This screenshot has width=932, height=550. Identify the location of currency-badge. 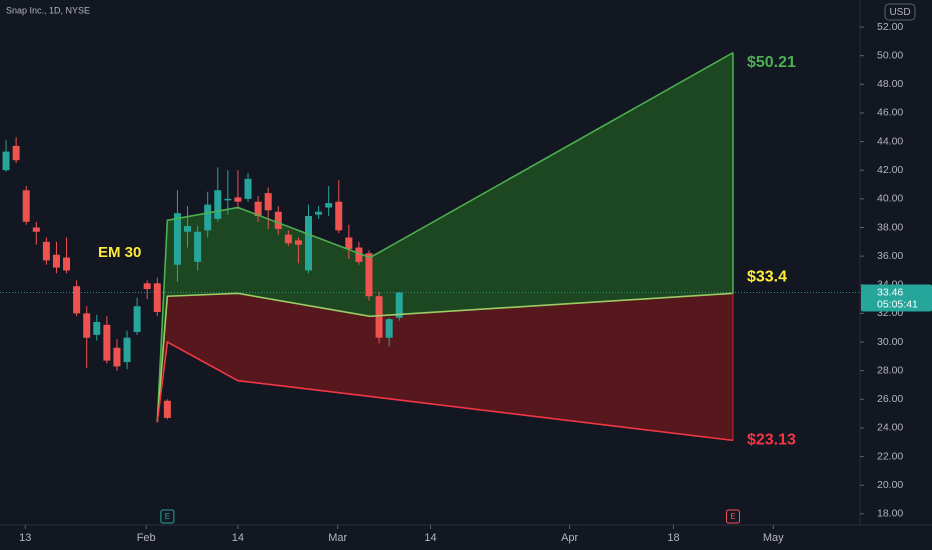
(900, 12).